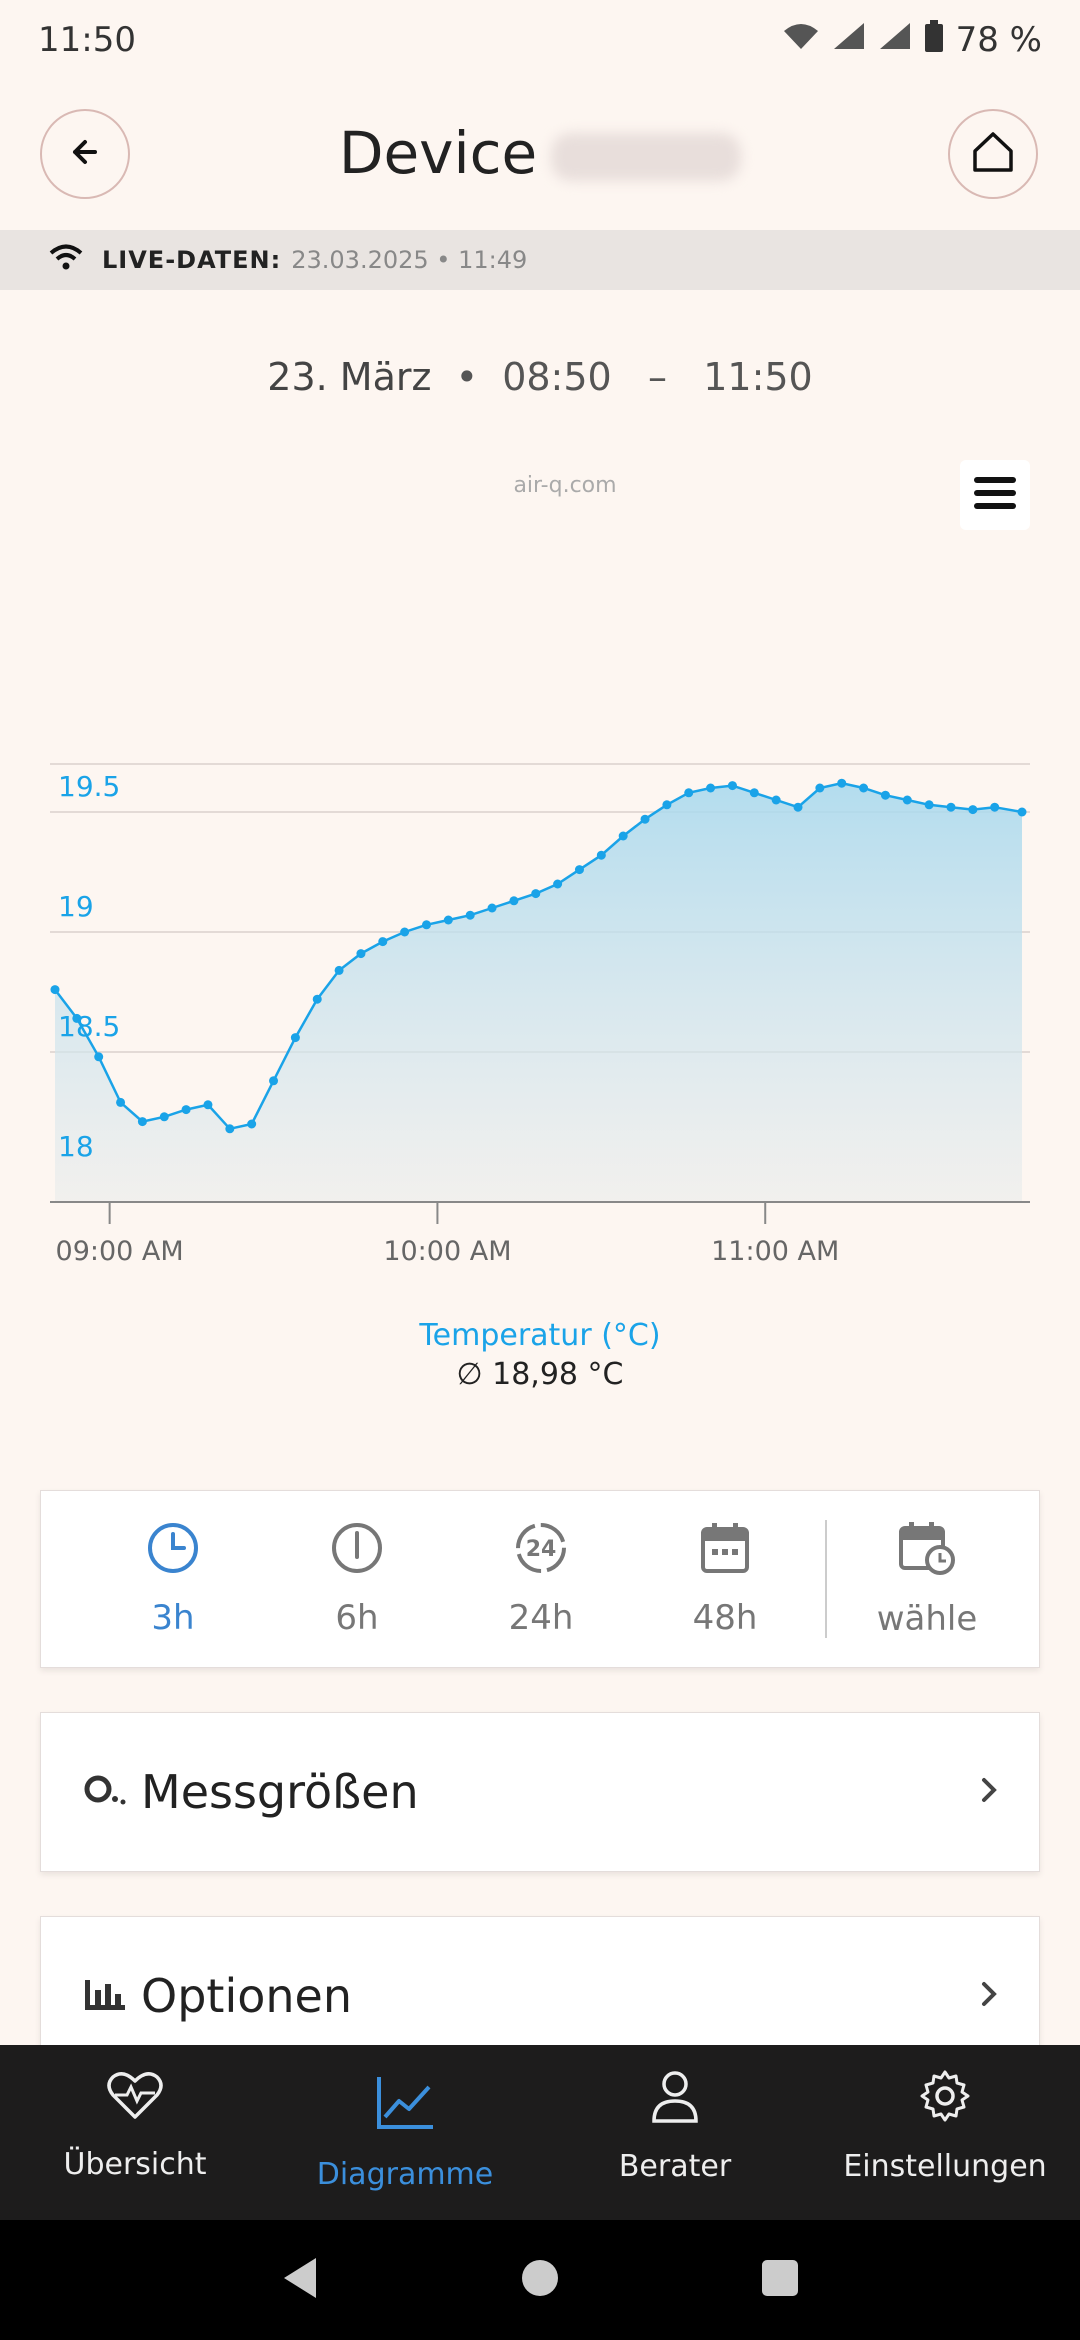  I want to click on calendar-icon, so click(725, 1559).